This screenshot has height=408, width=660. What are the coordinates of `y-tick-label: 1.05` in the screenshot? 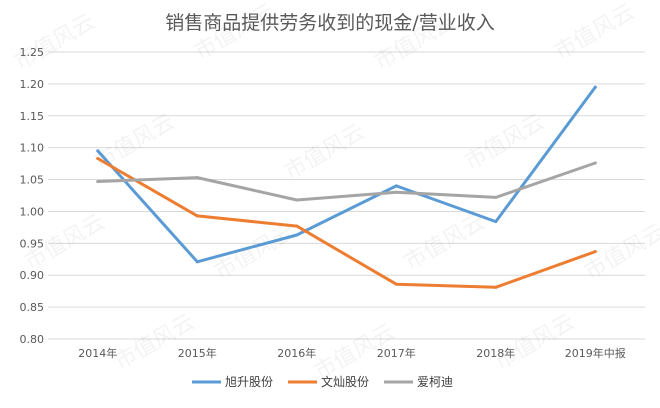 It's located at (32, 180).